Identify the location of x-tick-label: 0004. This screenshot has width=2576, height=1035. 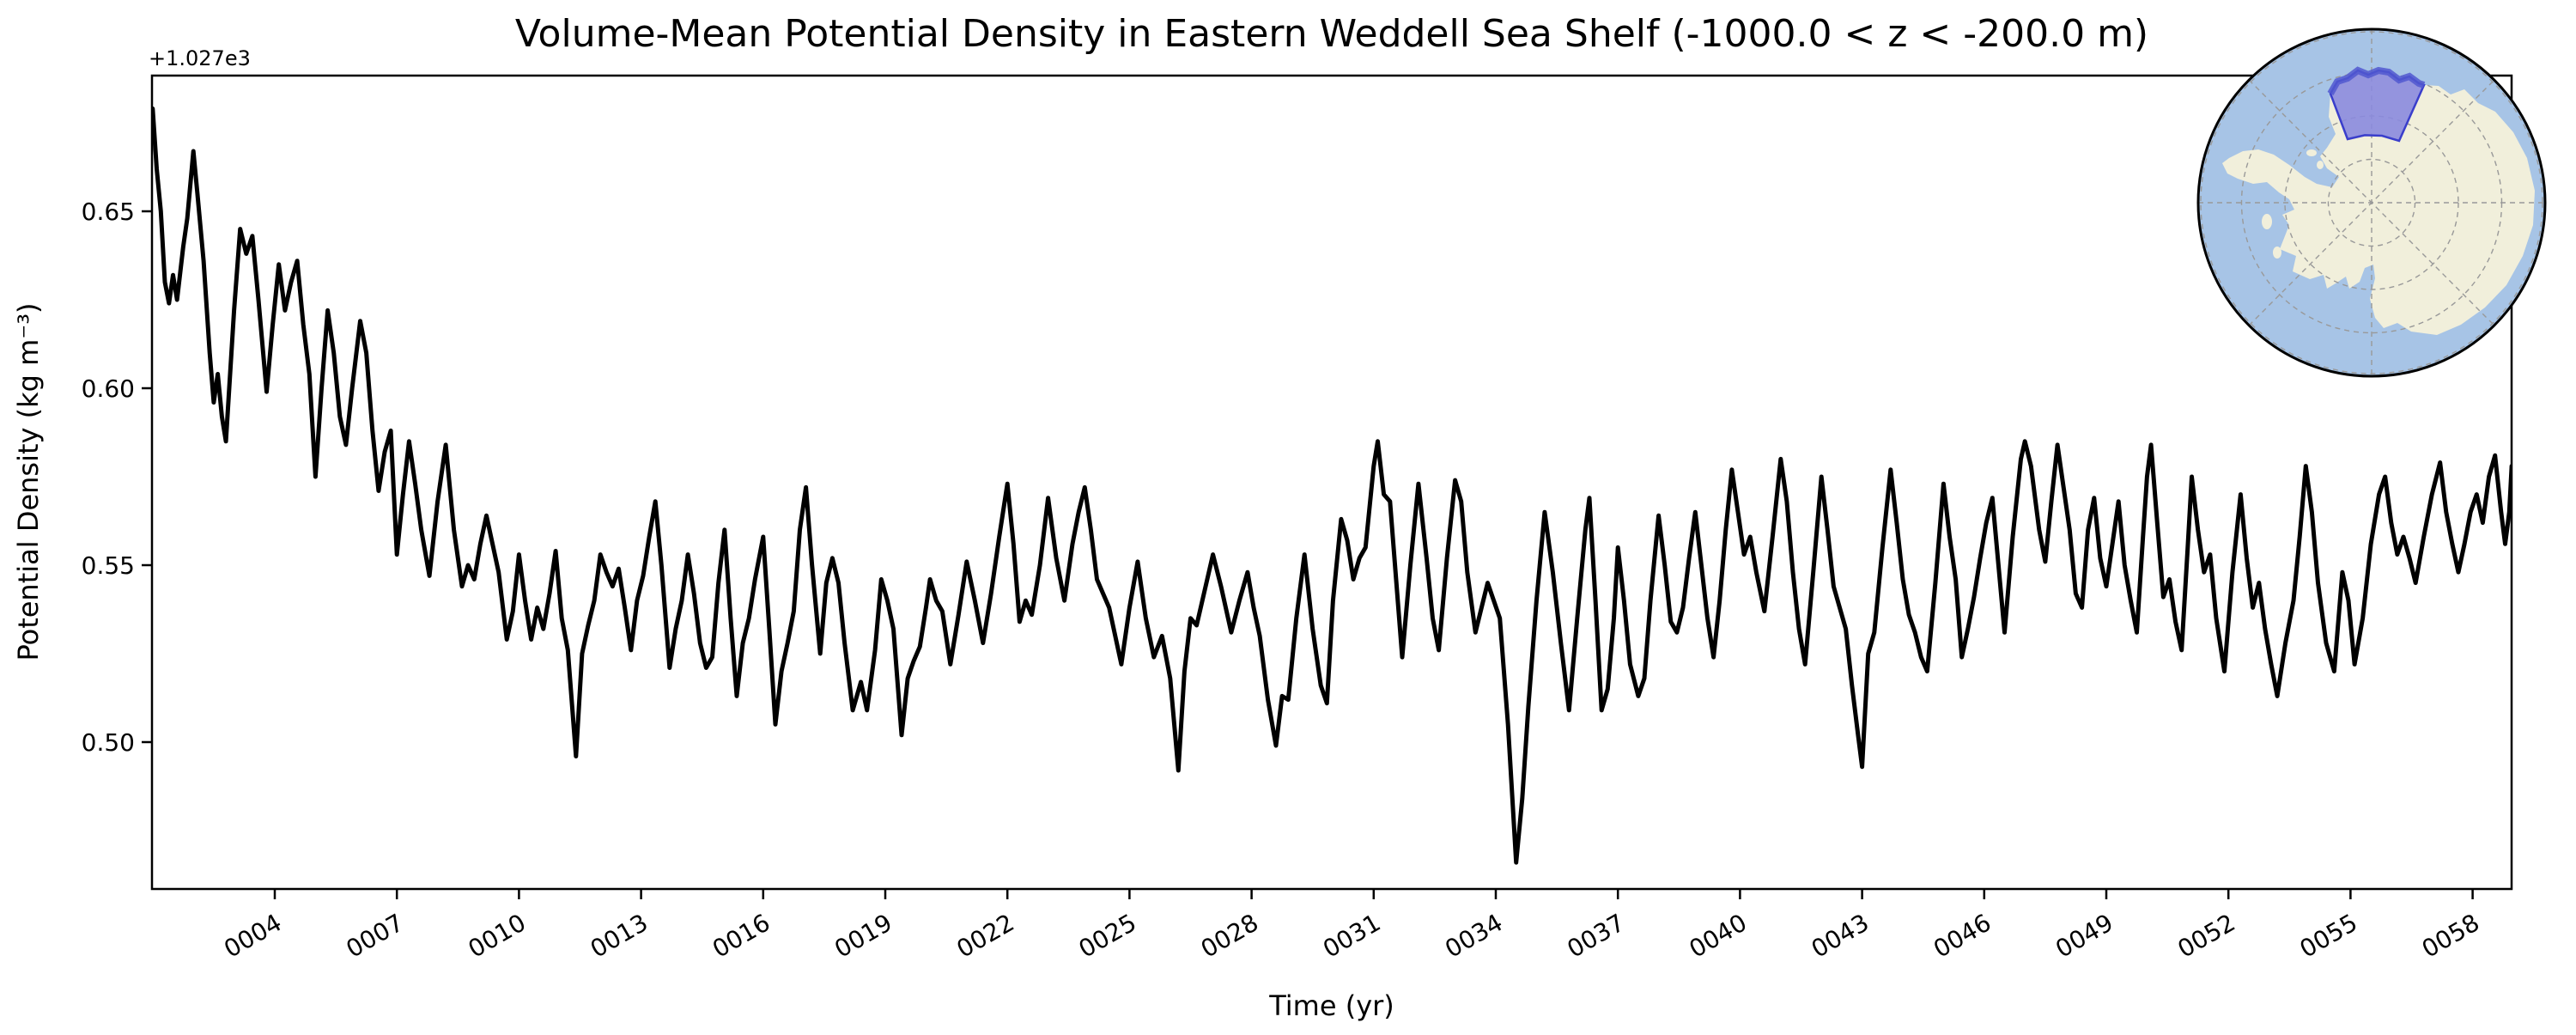
(252, 935).